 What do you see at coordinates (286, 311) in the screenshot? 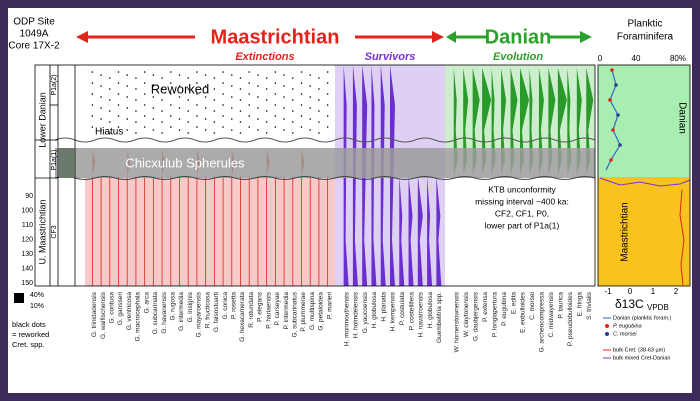
I see `species-label: P. intermedia` at bounding box center [286, 311].